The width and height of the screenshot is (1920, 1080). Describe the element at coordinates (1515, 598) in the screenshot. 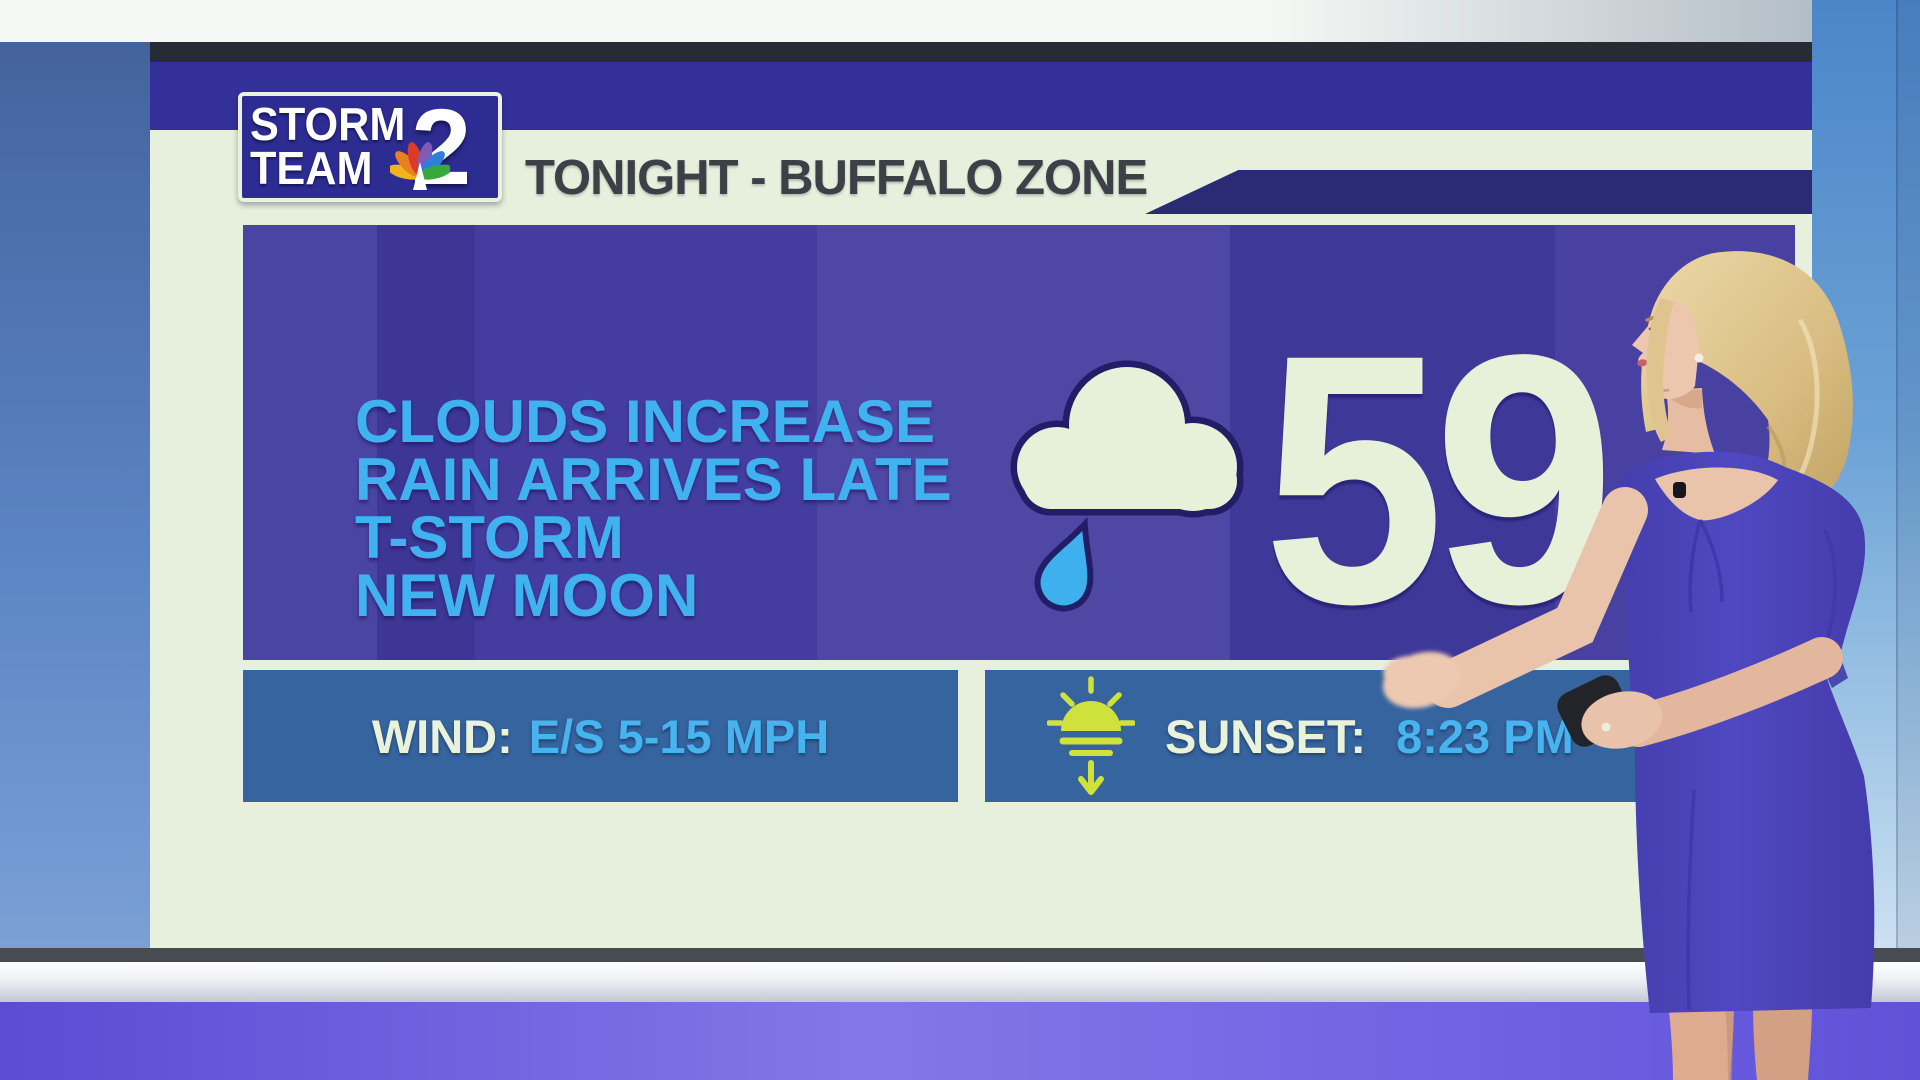

I see `presenter-extended-arm` at that location.